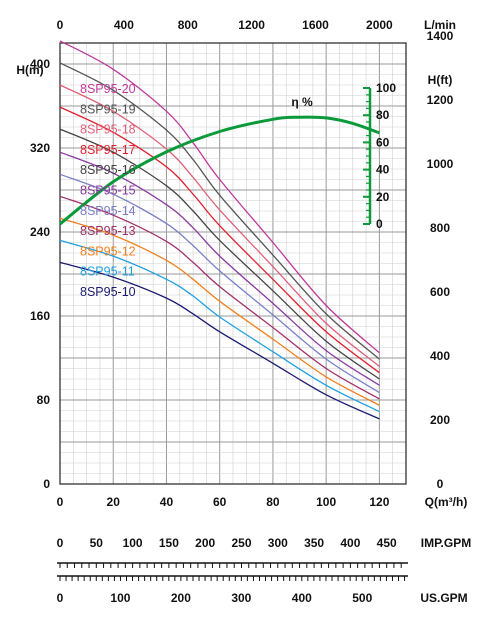  Describe the element at coordinates (60, 25) in the screenshot. I see `top-tick-label: 0` at that location.